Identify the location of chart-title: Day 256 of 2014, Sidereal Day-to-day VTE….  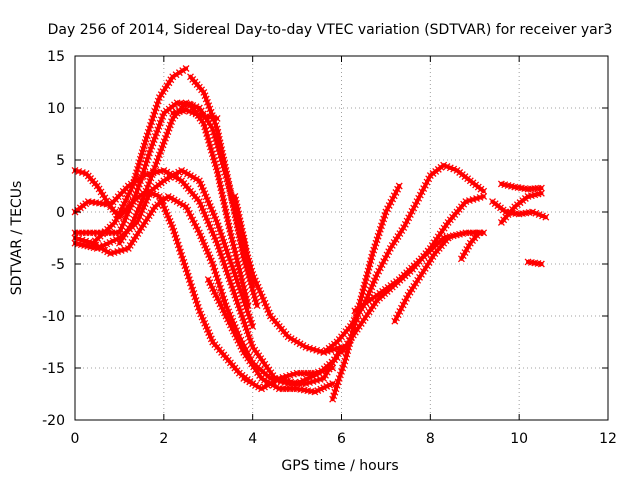
(330, 30).